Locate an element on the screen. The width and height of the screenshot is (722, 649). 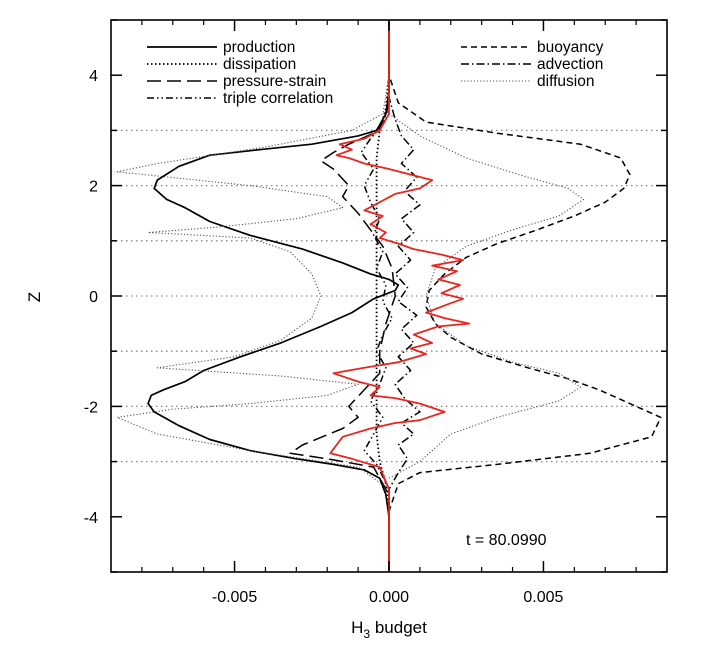
legend-label: pressure-strain is located at coordinates (274, 81).